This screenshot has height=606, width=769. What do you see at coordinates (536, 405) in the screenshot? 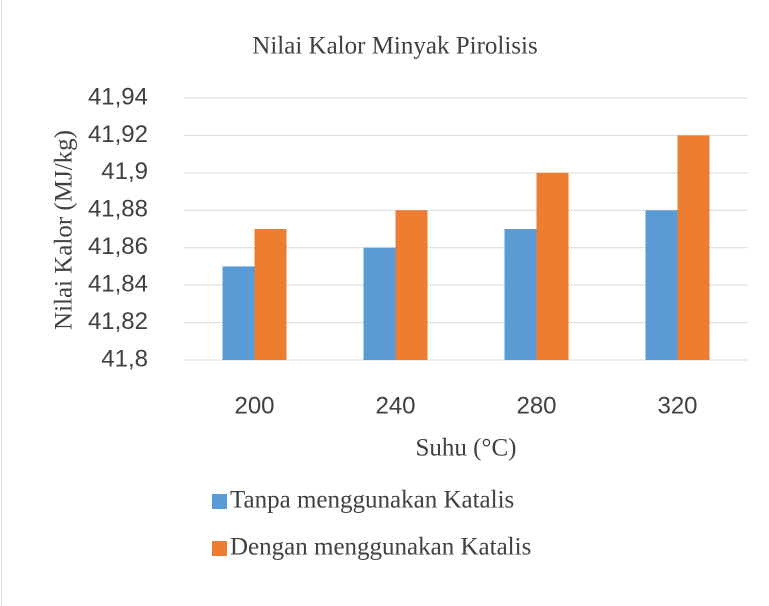
I see `x-tick-label: 280` at bounding box center [536, 405].